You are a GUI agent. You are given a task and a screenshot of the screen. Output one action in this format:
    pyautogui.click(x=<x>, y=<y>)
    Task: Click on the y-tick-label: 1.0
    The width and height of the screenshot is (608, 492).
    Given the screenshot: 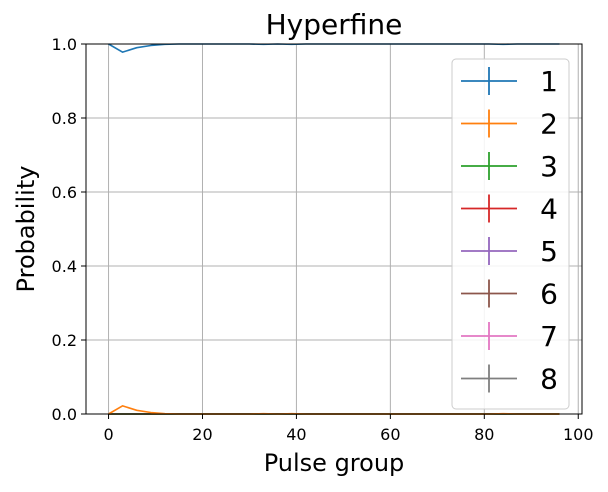 What is the action you would take?
    pyautogui.click(x=64, y=44)
    